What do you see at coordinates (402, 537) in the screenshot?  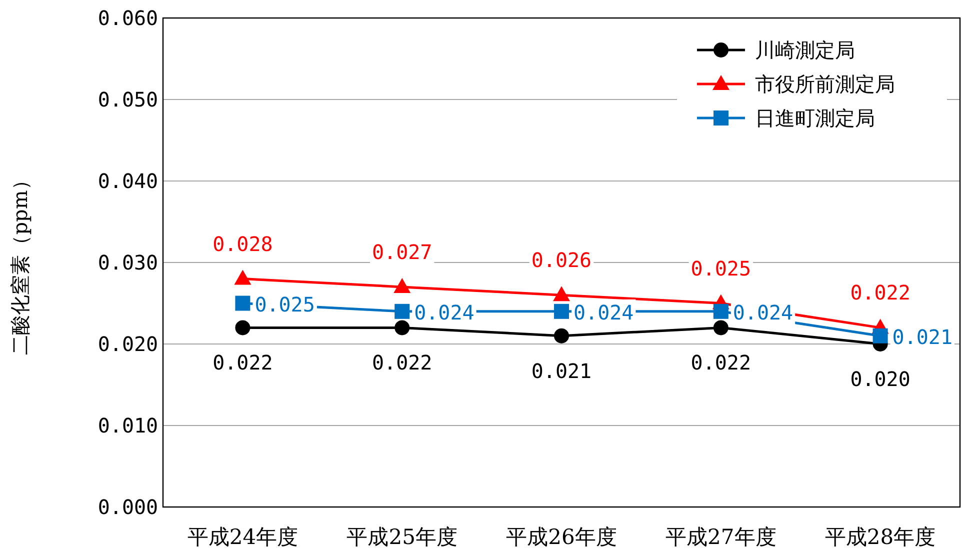 I see `x-tick-label: 平成25年度` at bounding box center [402, 537].